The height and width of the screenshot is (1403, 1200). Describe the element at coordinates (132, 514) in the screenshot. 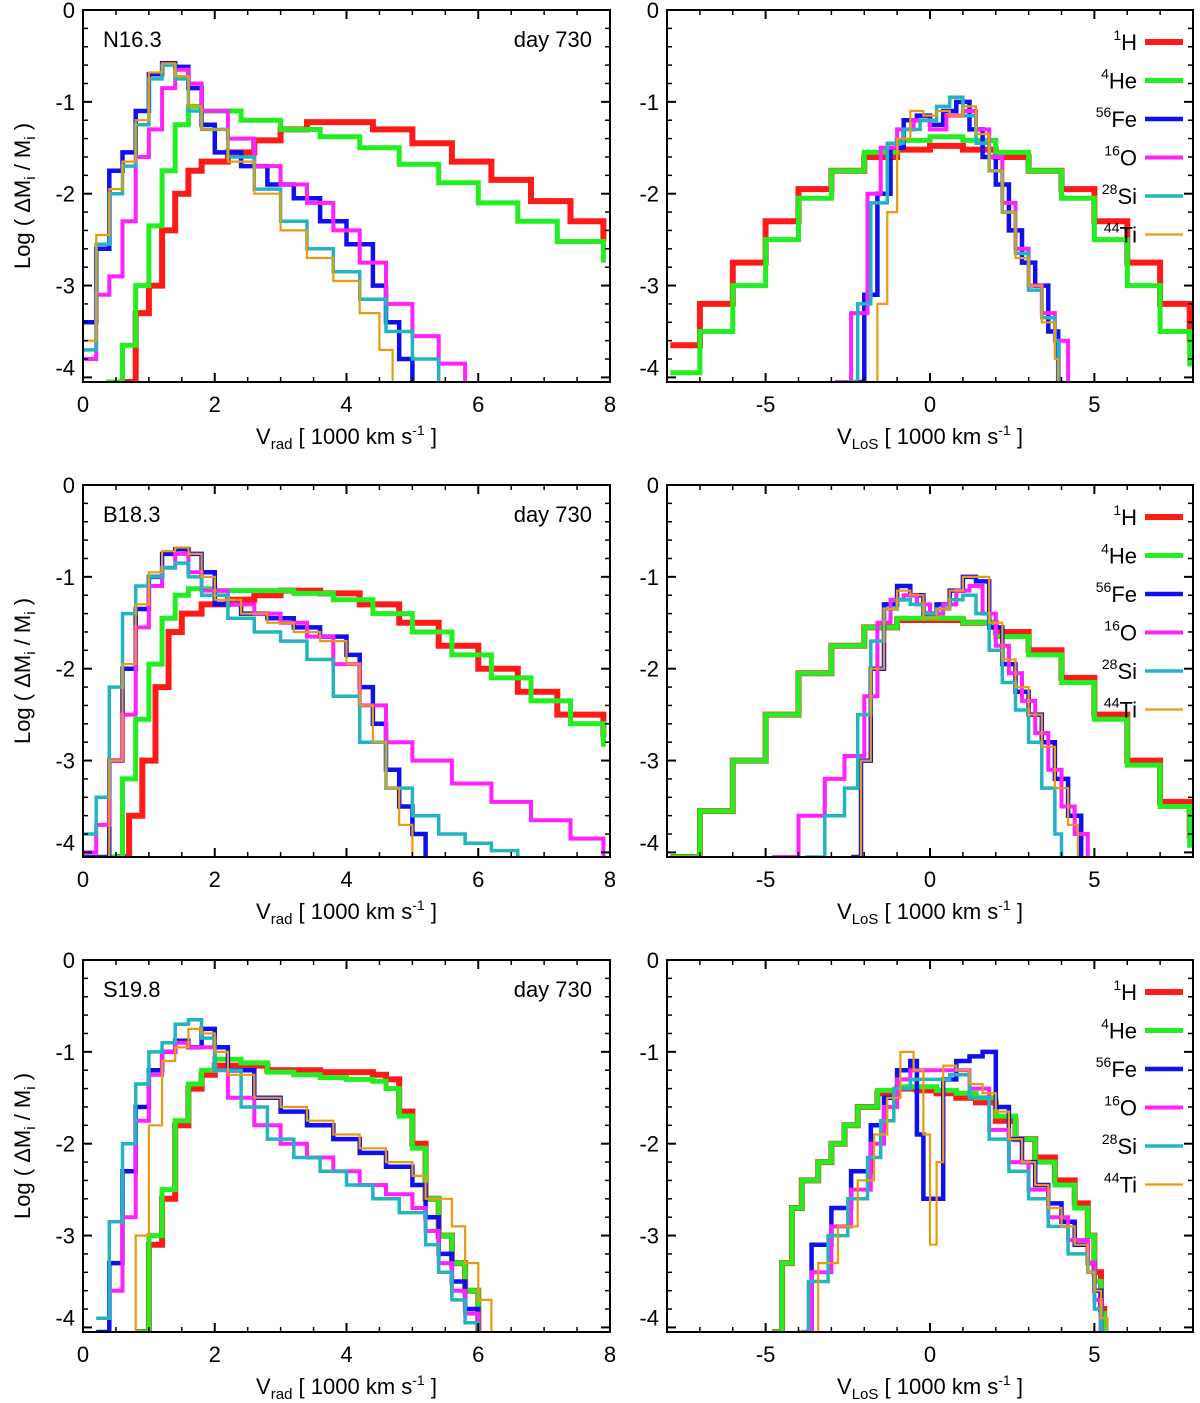

I see `model-label: B18.3` at that location.